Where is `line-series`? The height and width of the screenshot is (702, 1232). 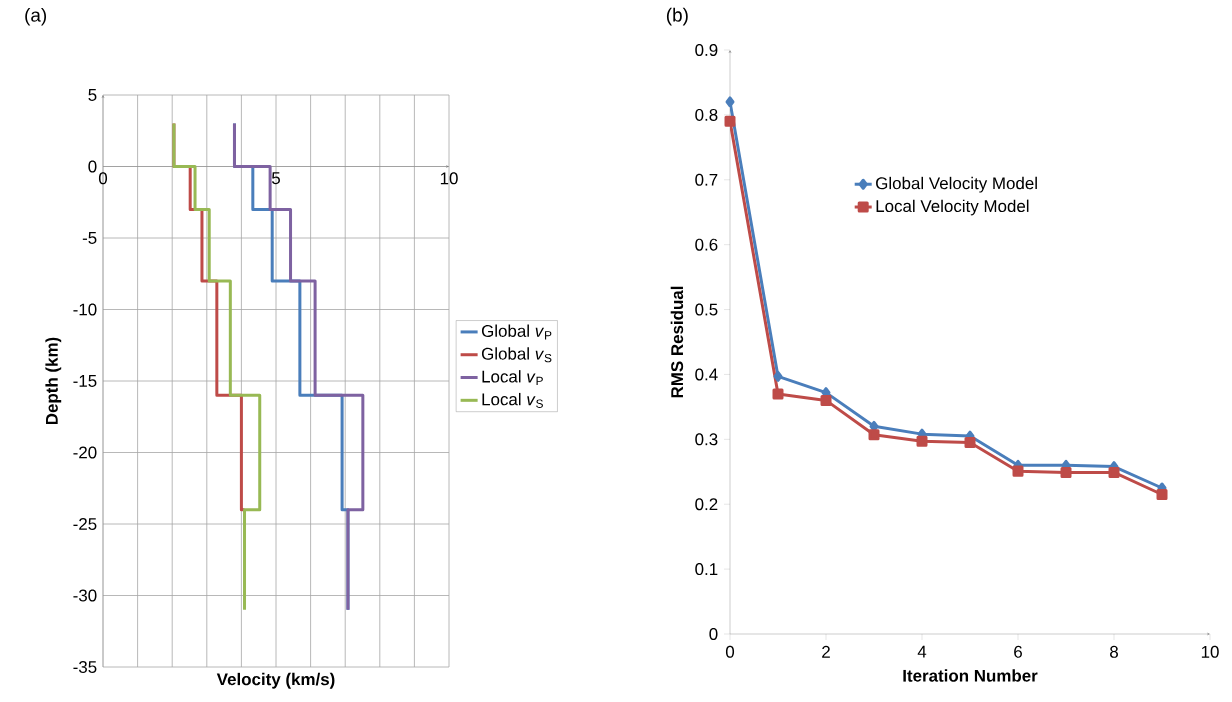
line-series is located at coordinates (217, 367).